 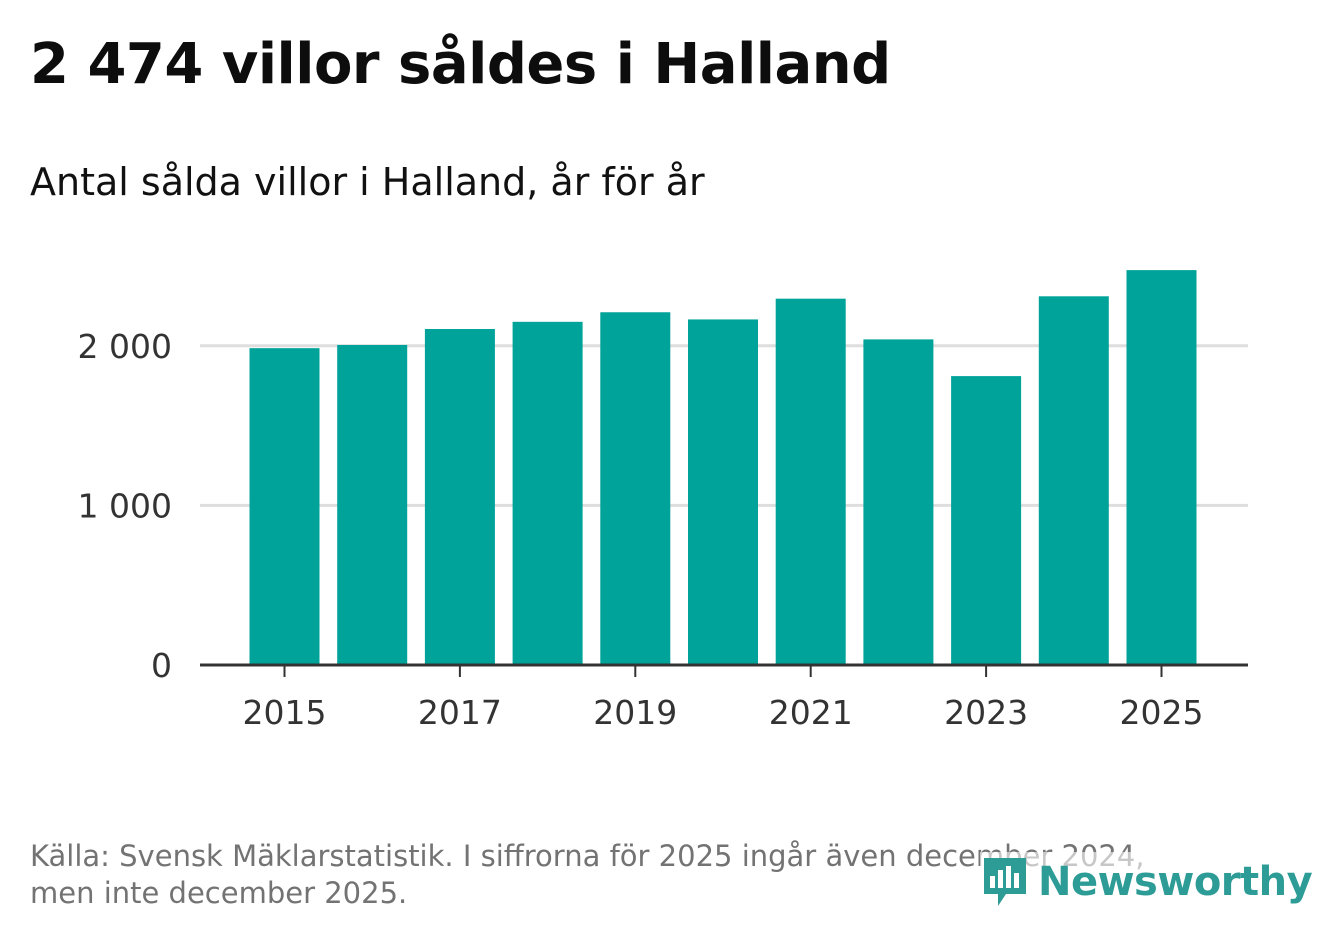 What do you see at coordinates (1005, 882) in the screenshot?
I see `newsworthy-chart-bubble-icon` at bounding box center [1005, 882].